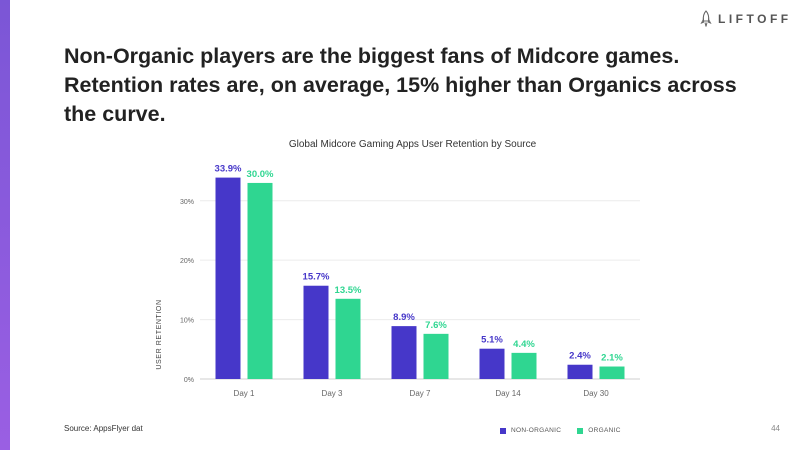  Describe the element at coordinates (404, 317) in the screenshot. I see `data-label-non-organic: 8.9%` at that location.